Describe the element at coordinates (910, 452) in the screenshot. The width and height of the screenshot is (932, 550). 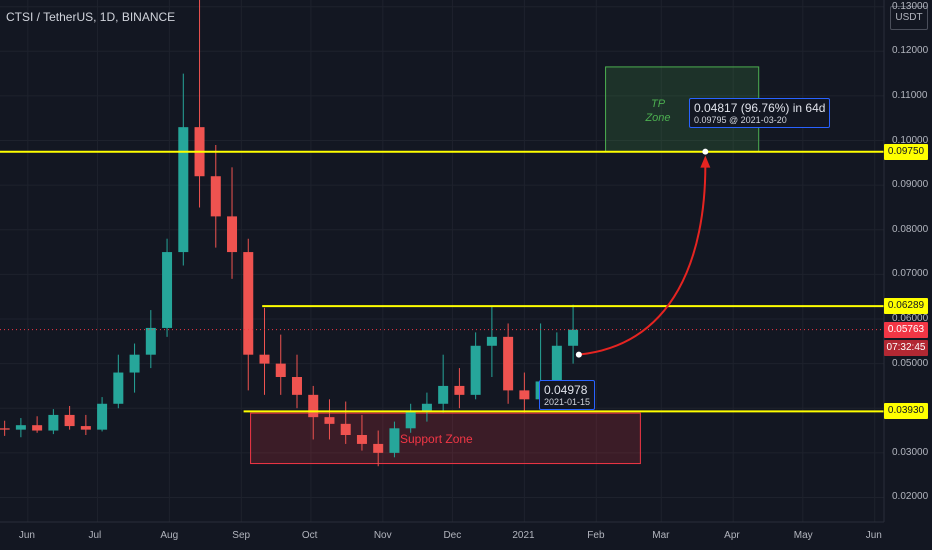
I see `price-tick-label: 0.03000` at that location.